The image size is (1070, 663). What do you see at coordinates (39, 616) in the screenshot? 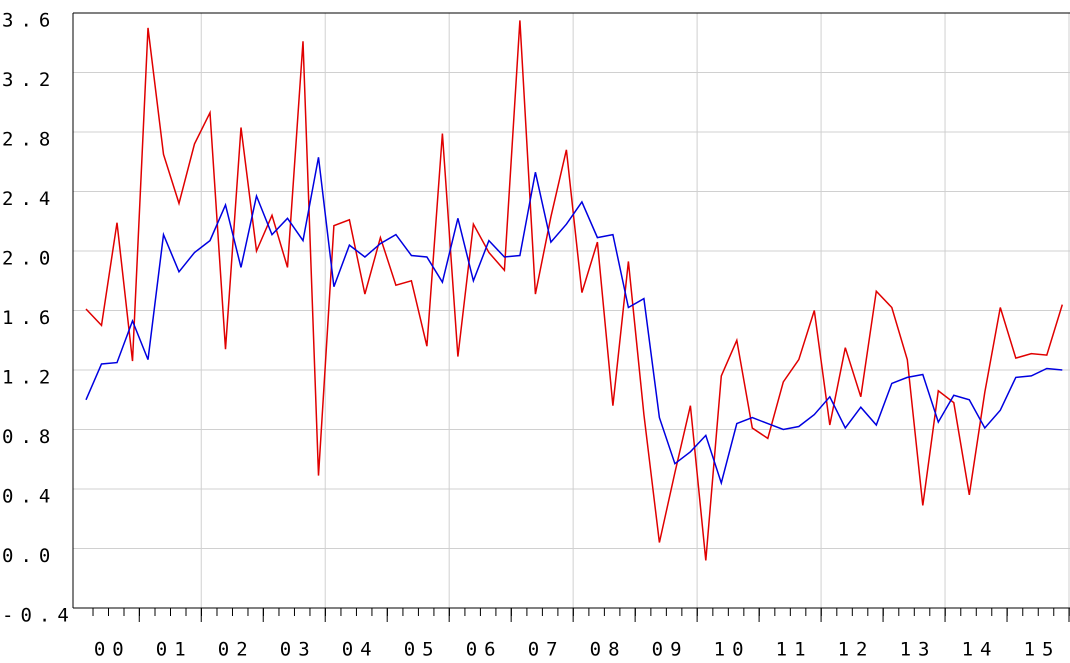
I see `y-tick-label: -0.4` at bounding box center [39, 616].